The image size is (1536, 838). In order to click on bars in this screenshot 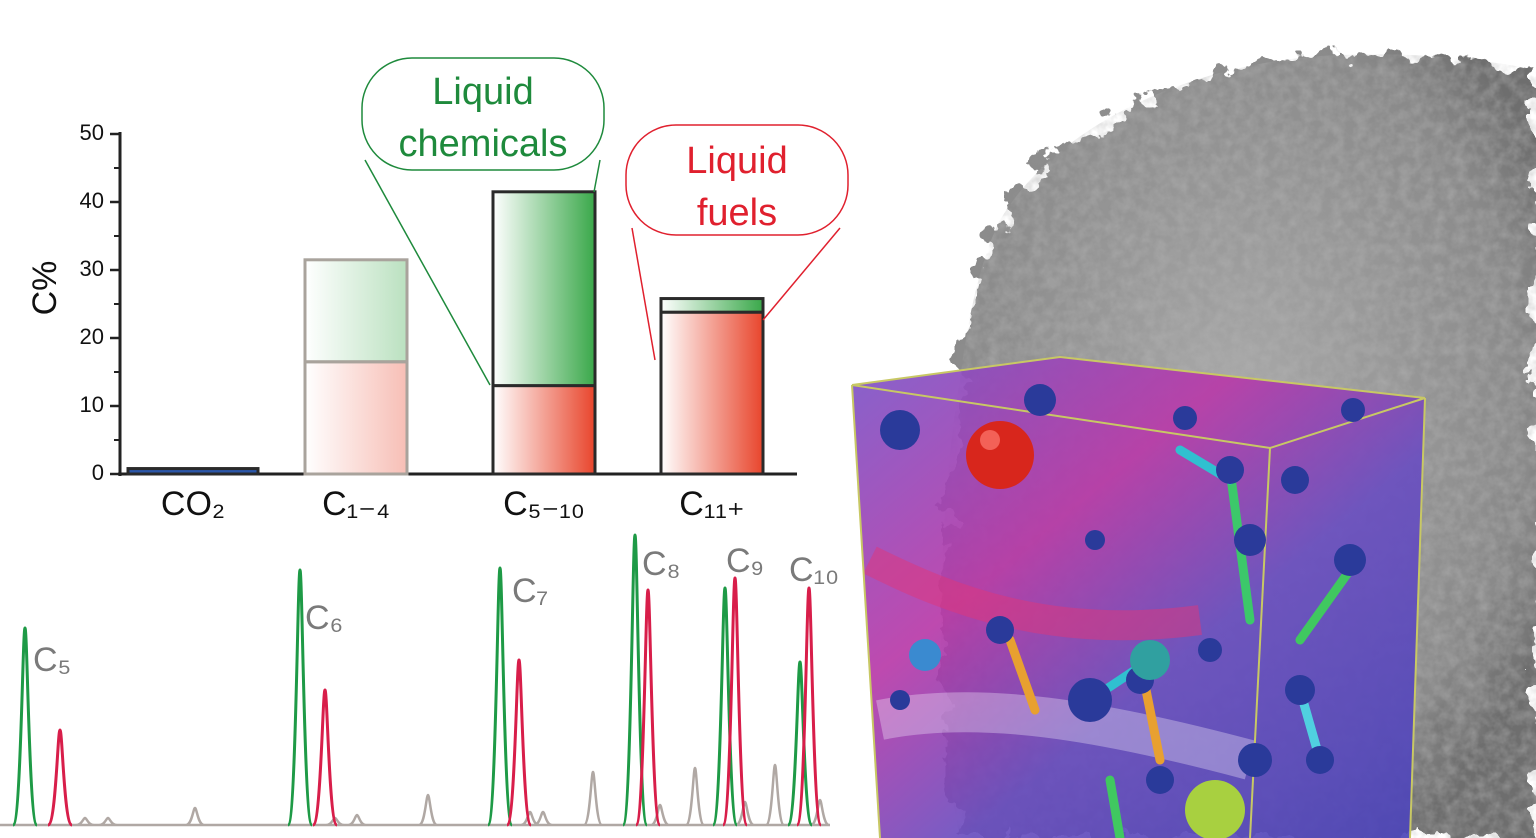, I will do `click(445, 333)`.